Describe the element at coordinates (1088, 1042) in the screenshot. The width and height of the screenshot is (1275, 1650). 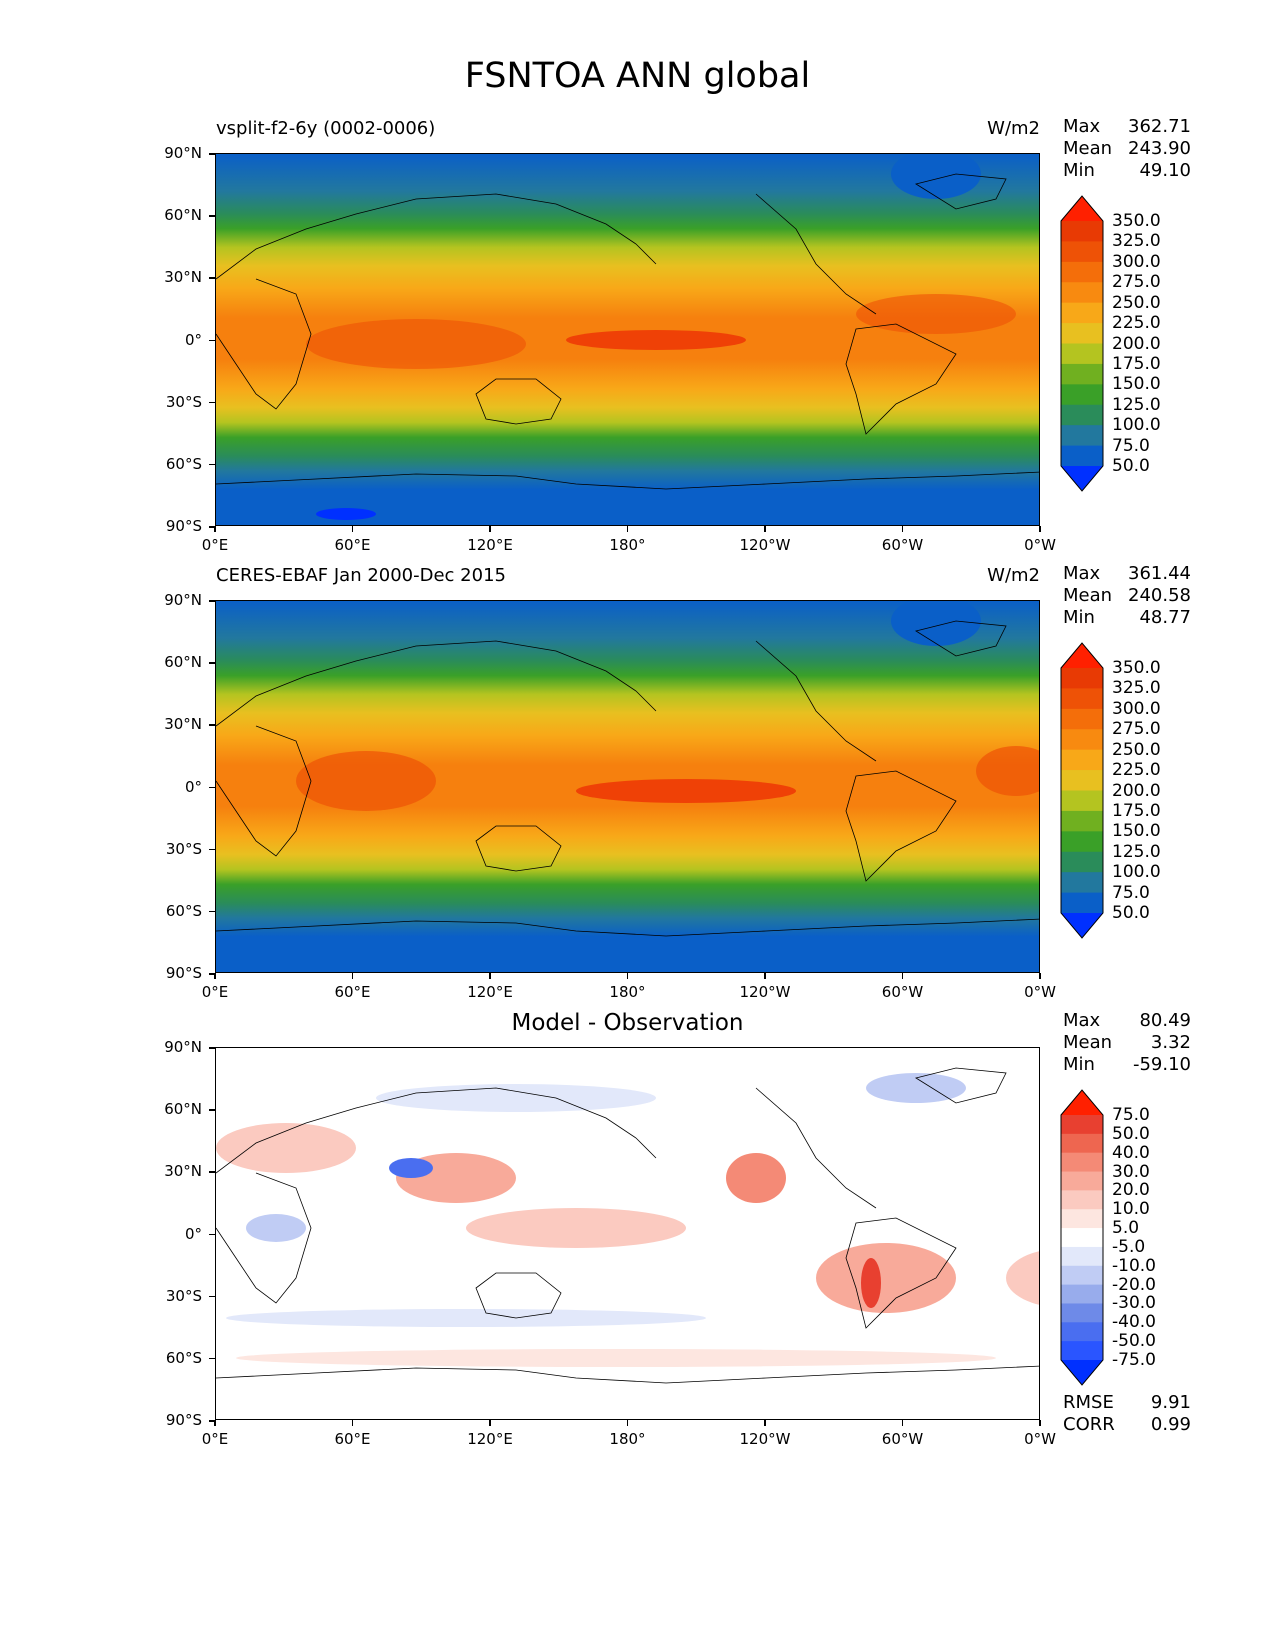
I see `stat-label: Mean` at that location.